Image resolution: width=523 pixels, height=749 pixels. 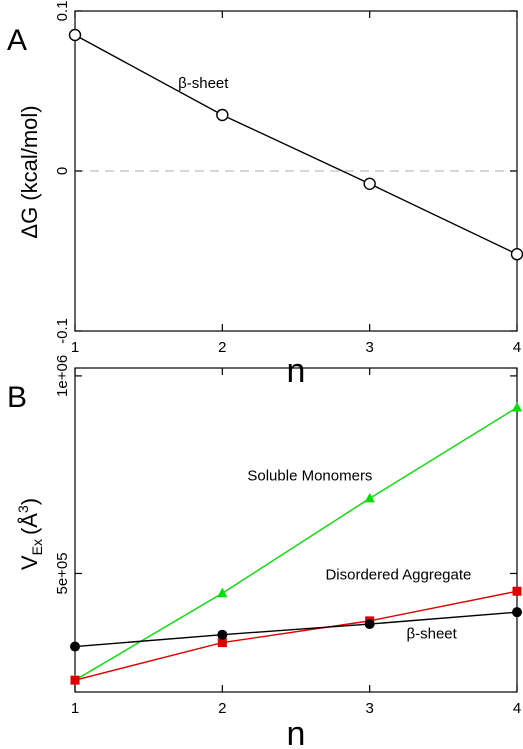 What do you see at coordinates (296, 732) in the screenshot?
I see `panel-b-x-axis-label: n` at bounding box center [296, 732].